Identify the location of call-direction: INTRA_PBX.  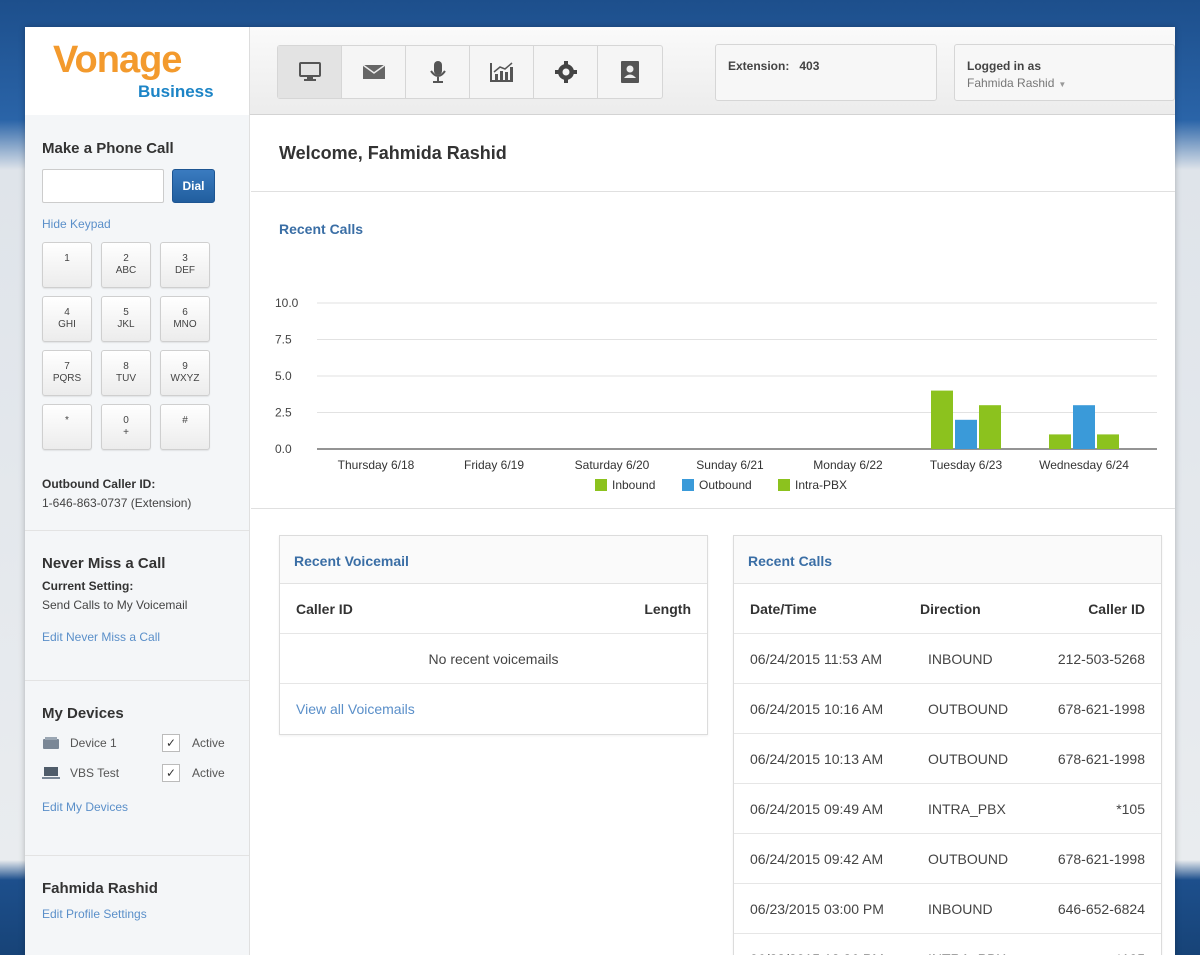
(967, 808).